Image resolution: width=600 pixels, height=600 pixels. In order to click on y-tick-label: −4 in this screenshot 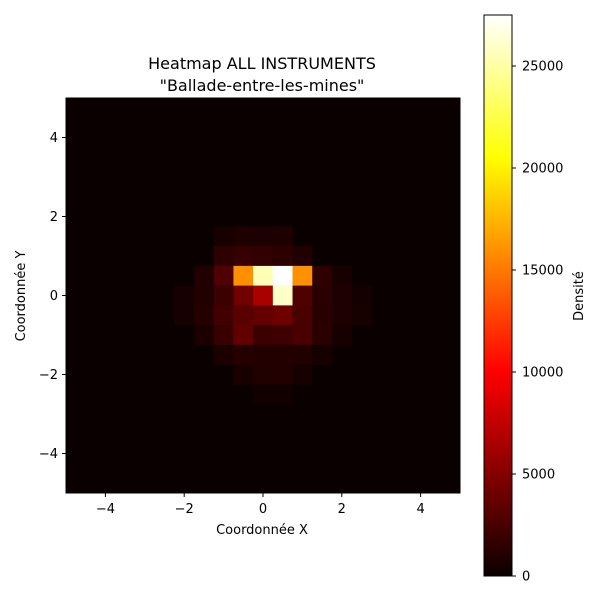, I will do `click(48, 454)`.